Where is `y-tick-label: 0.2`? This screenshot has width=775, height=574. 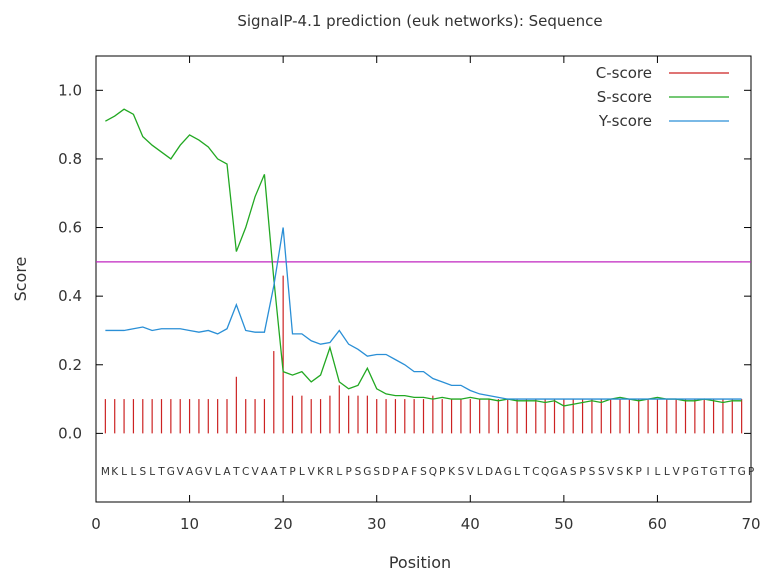
y-tick-label: 0.2 is located at coordinates (70, 365).